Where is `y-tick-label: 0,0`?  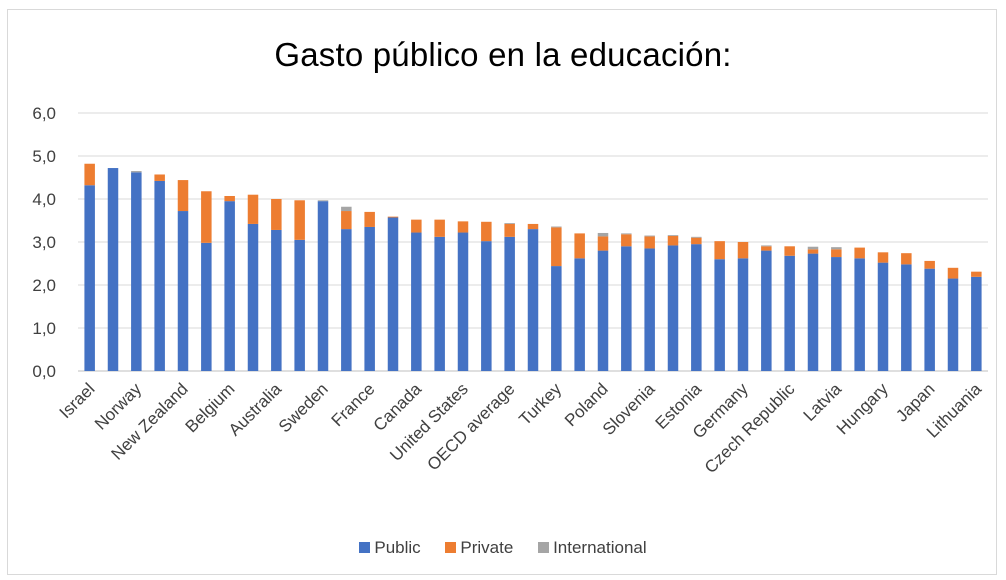 y-tick-label: 0,0 is located at coordinates (44, 371).